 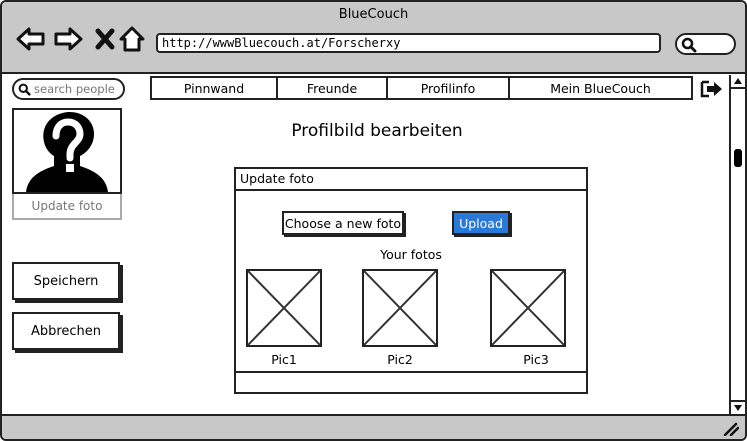 What do you see at coordinates (132, 39) in the screenshot?
I see `home-icon` at bounding box center [132, 39].